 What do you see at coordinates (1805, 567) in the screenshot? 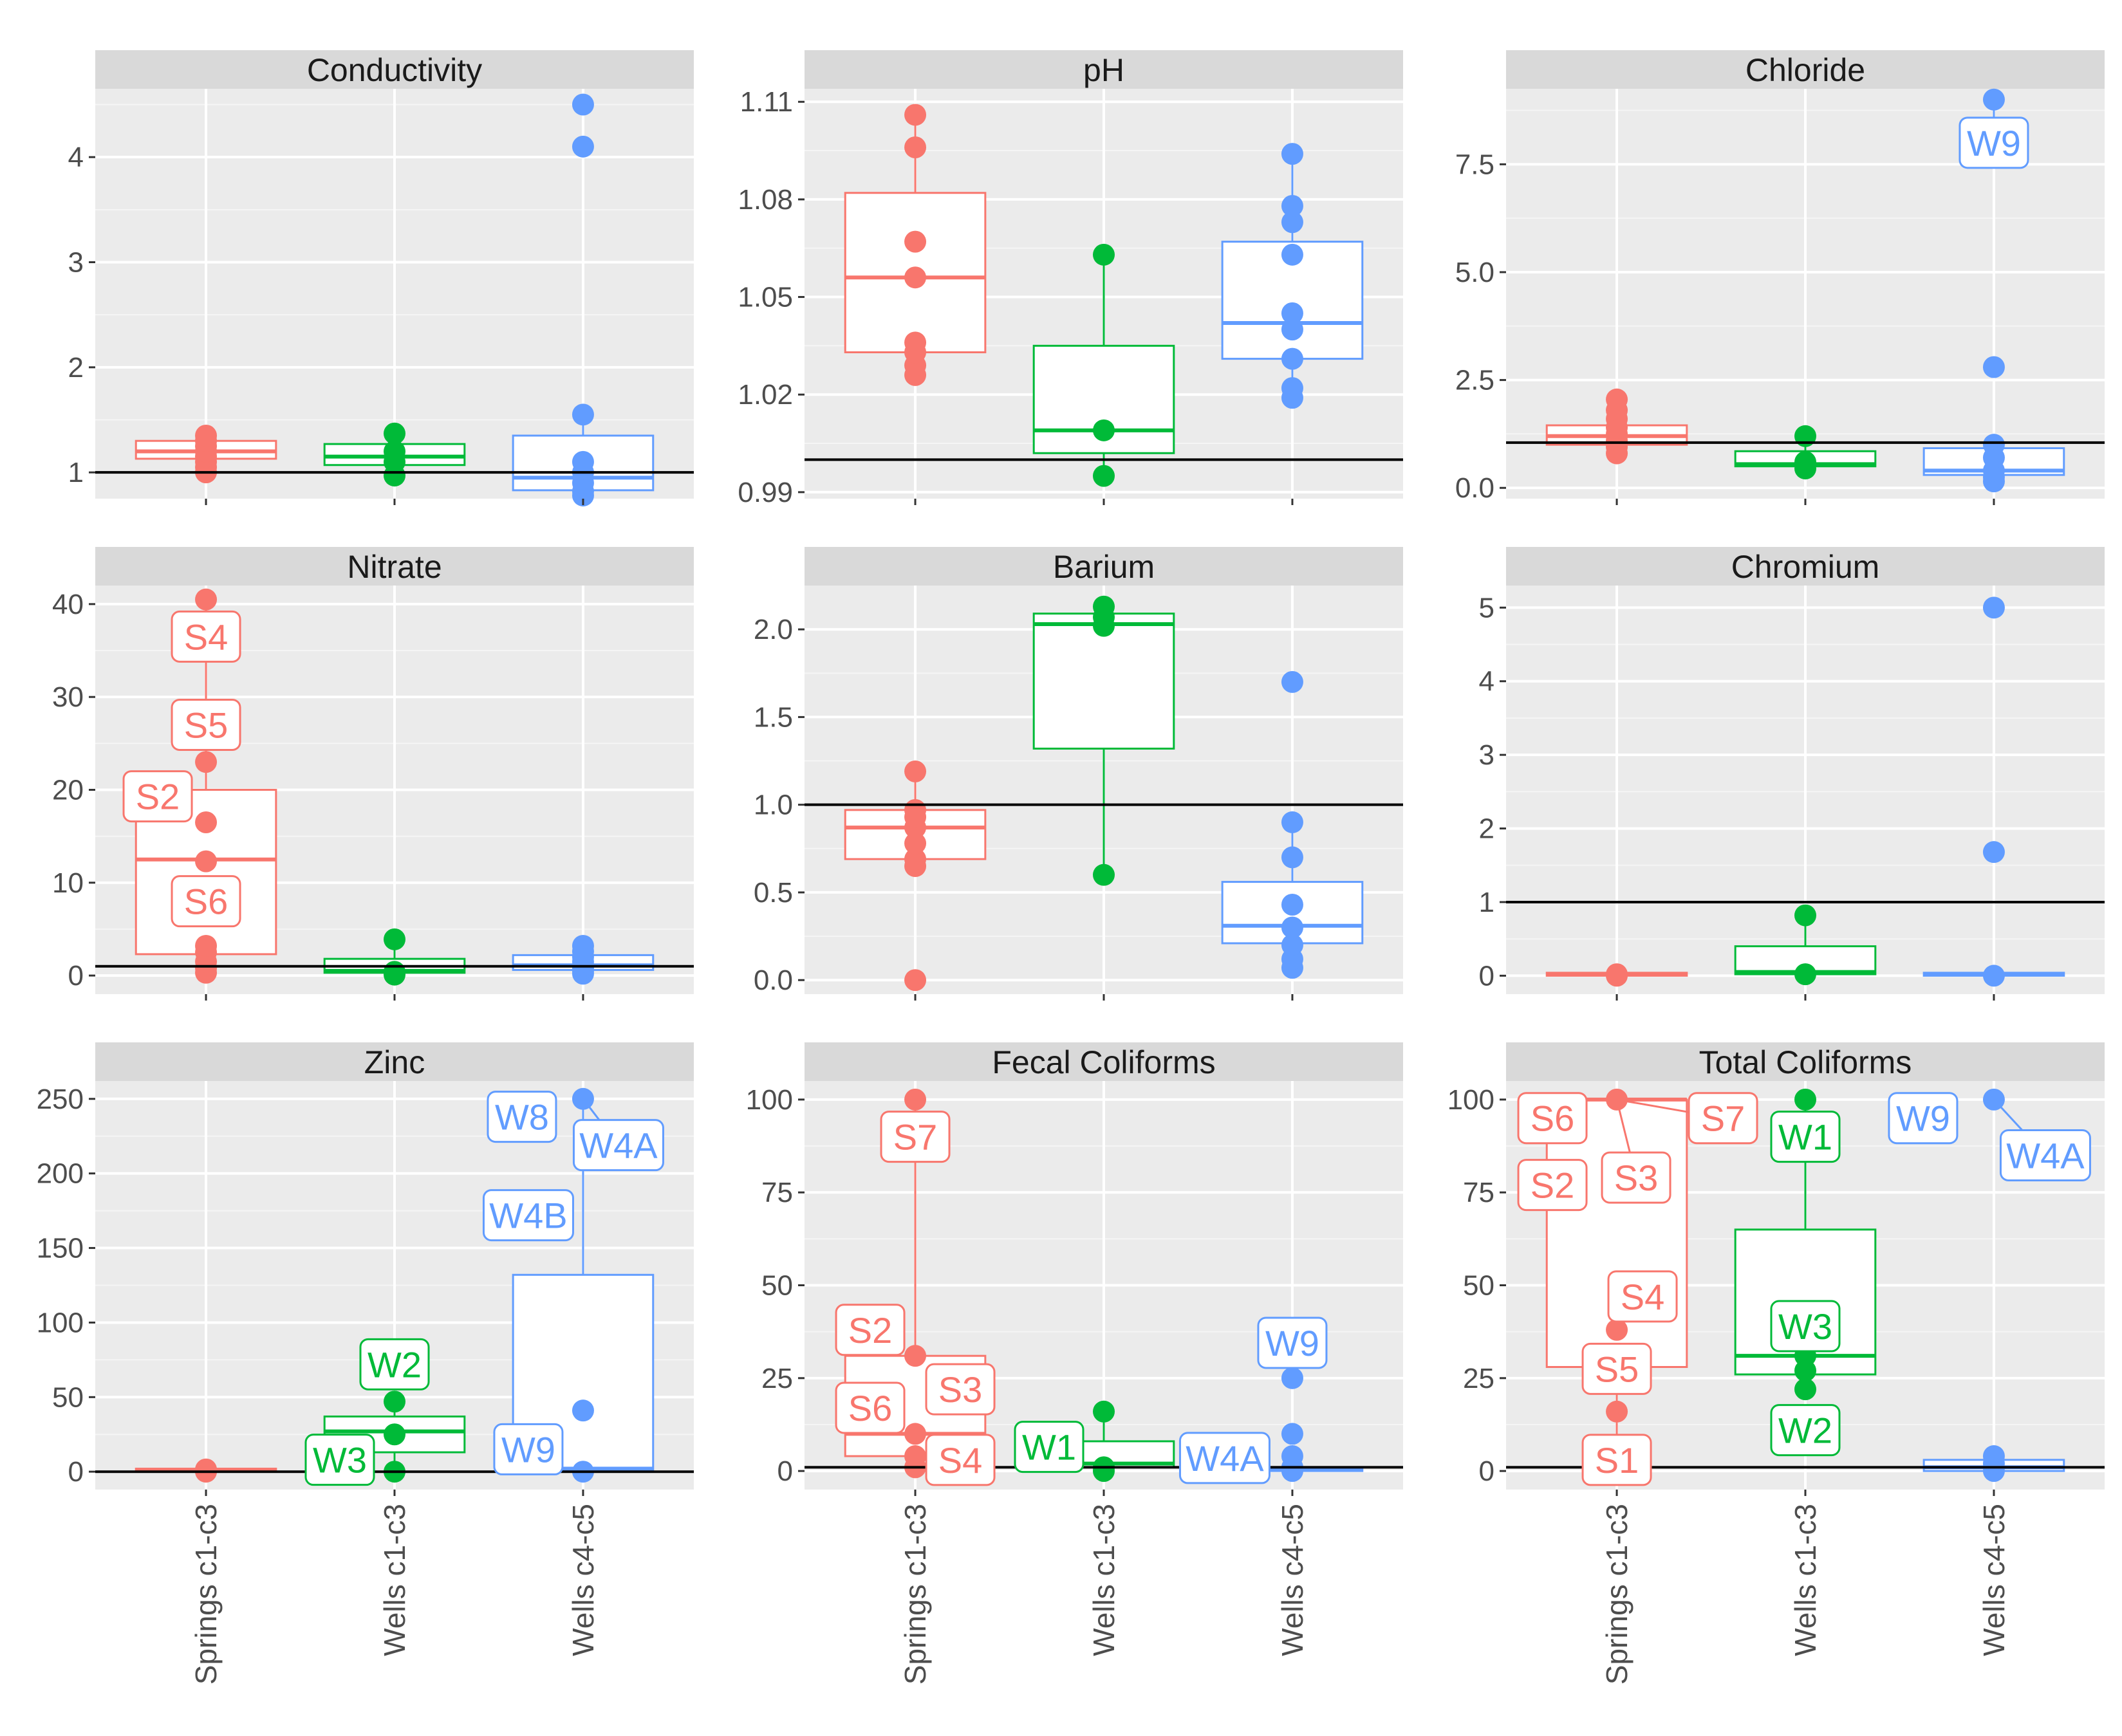
I see `facet-title: Chromium` at bounding box center [1805, 567].